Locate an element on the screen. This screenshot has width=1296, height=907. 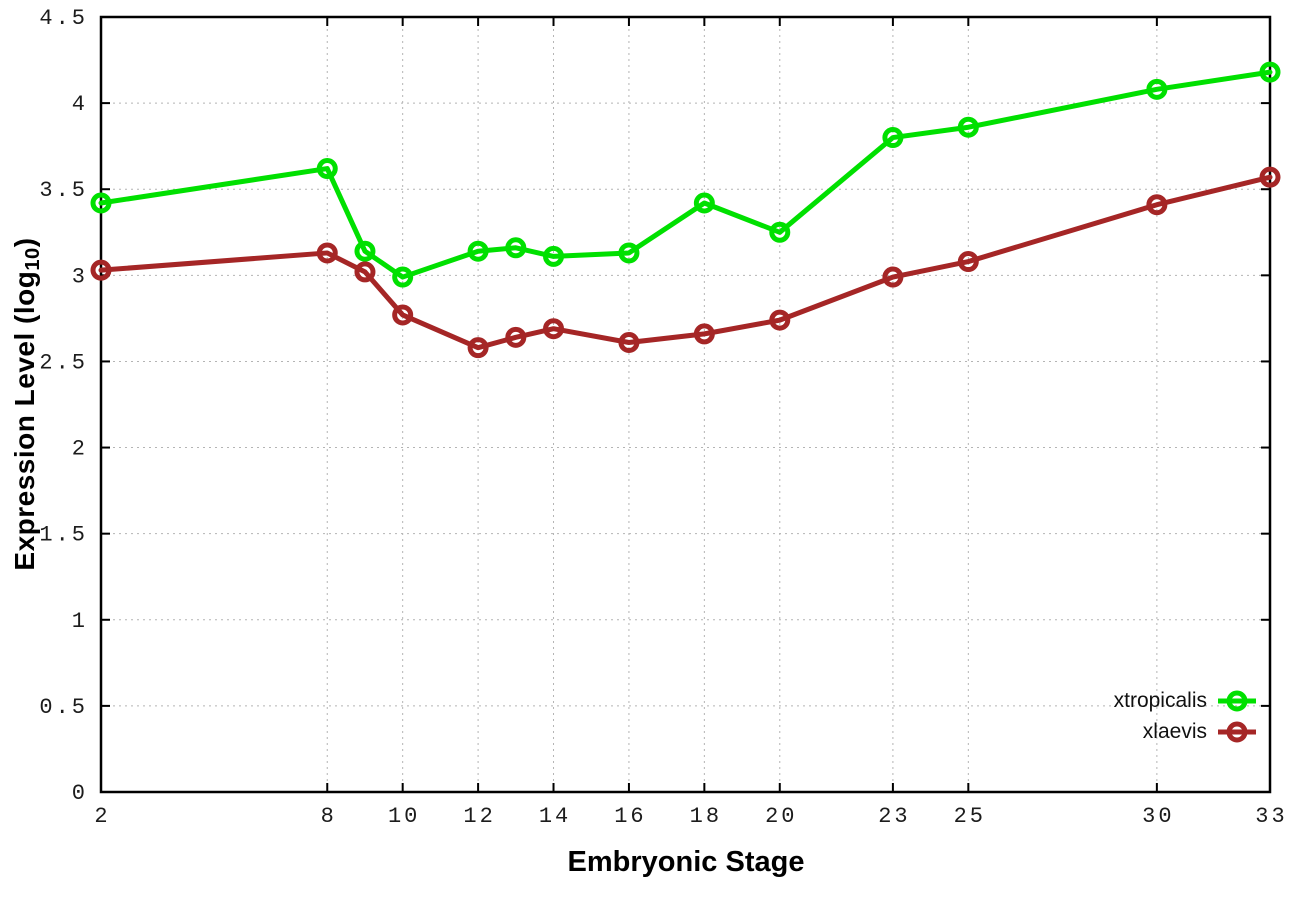
legend: xtropicalis xlaevis is located at coordinates (1186, 716).